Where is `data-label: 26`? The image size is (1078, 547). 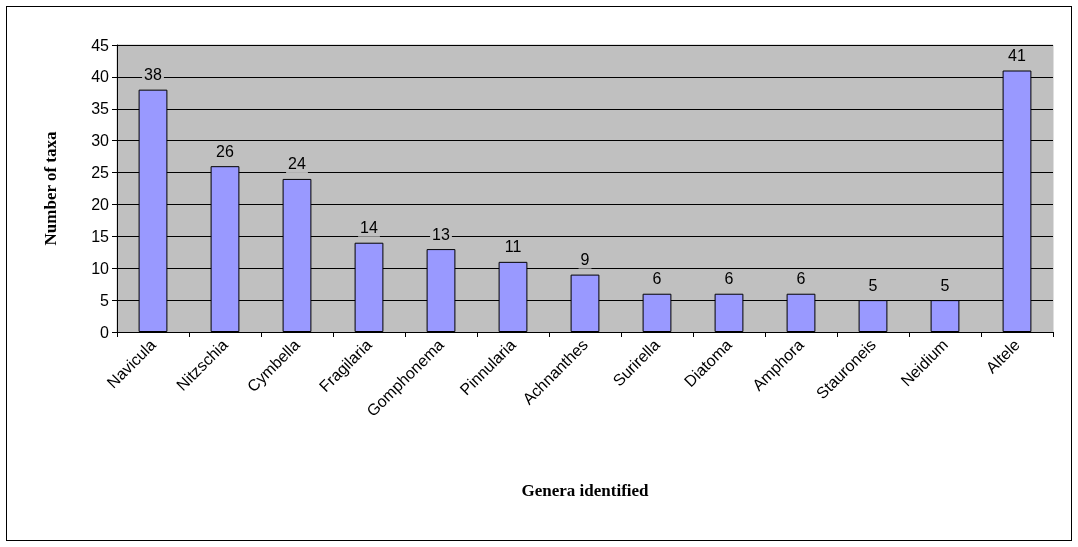 data-label: 26 is located at coordinates (225, 151).